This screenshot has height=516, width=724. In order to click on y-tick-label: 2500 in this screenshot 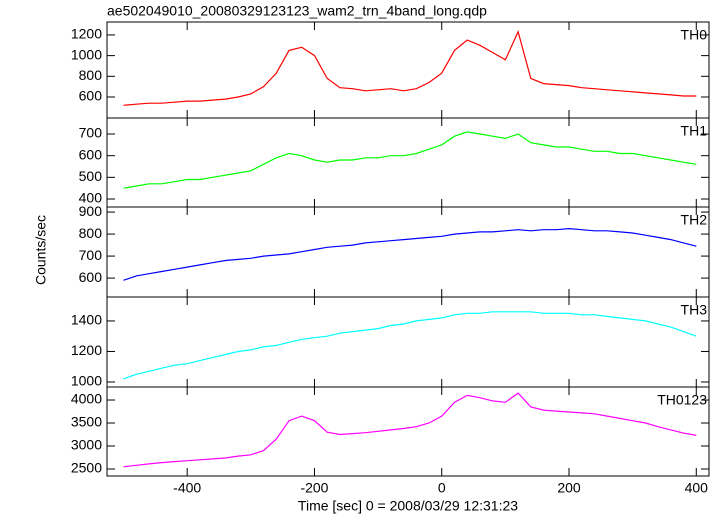, I will do `click(86, 468)`.